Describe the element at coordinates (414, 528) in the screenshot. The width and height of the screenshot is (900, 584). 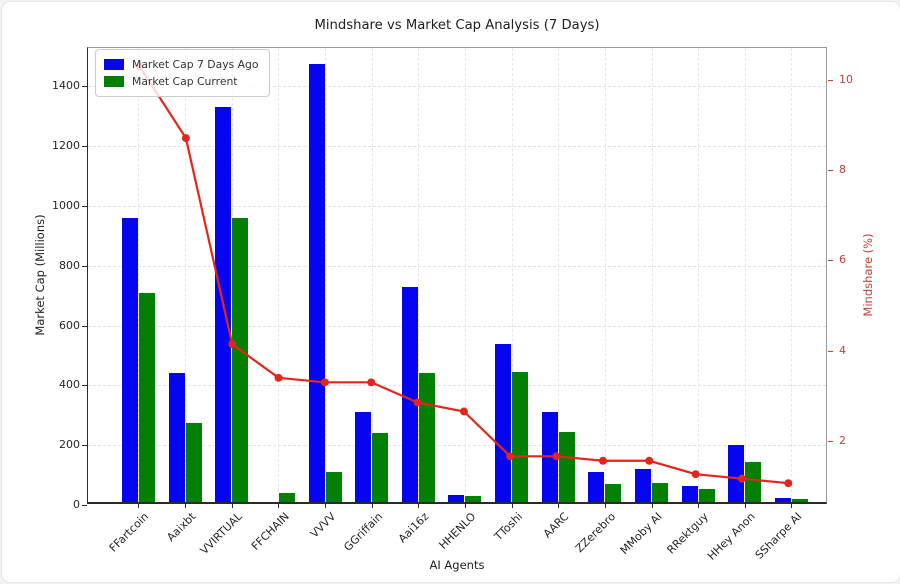
I see `x-tick-label: Aai16z` at that location.